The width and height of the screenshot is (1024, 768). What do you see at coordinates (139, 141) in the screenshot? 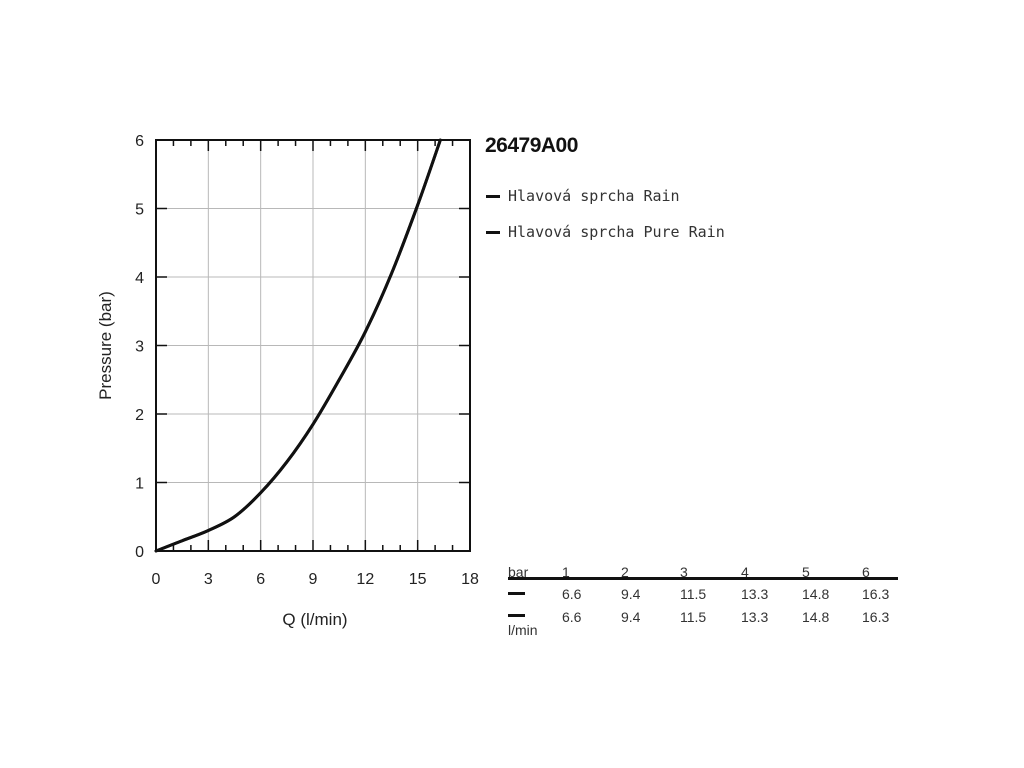
I see `y-tick-label: 6` at bounding box center [139, 141].